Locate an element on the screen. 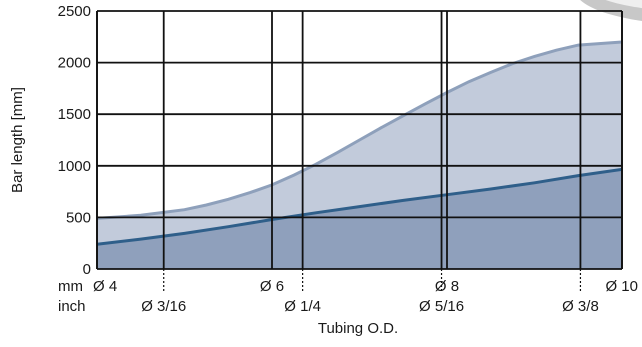 The width and height of the screenshot is (642, 347). inch-tick-label: Ø 3/8 is located at coordinates (580, 306).